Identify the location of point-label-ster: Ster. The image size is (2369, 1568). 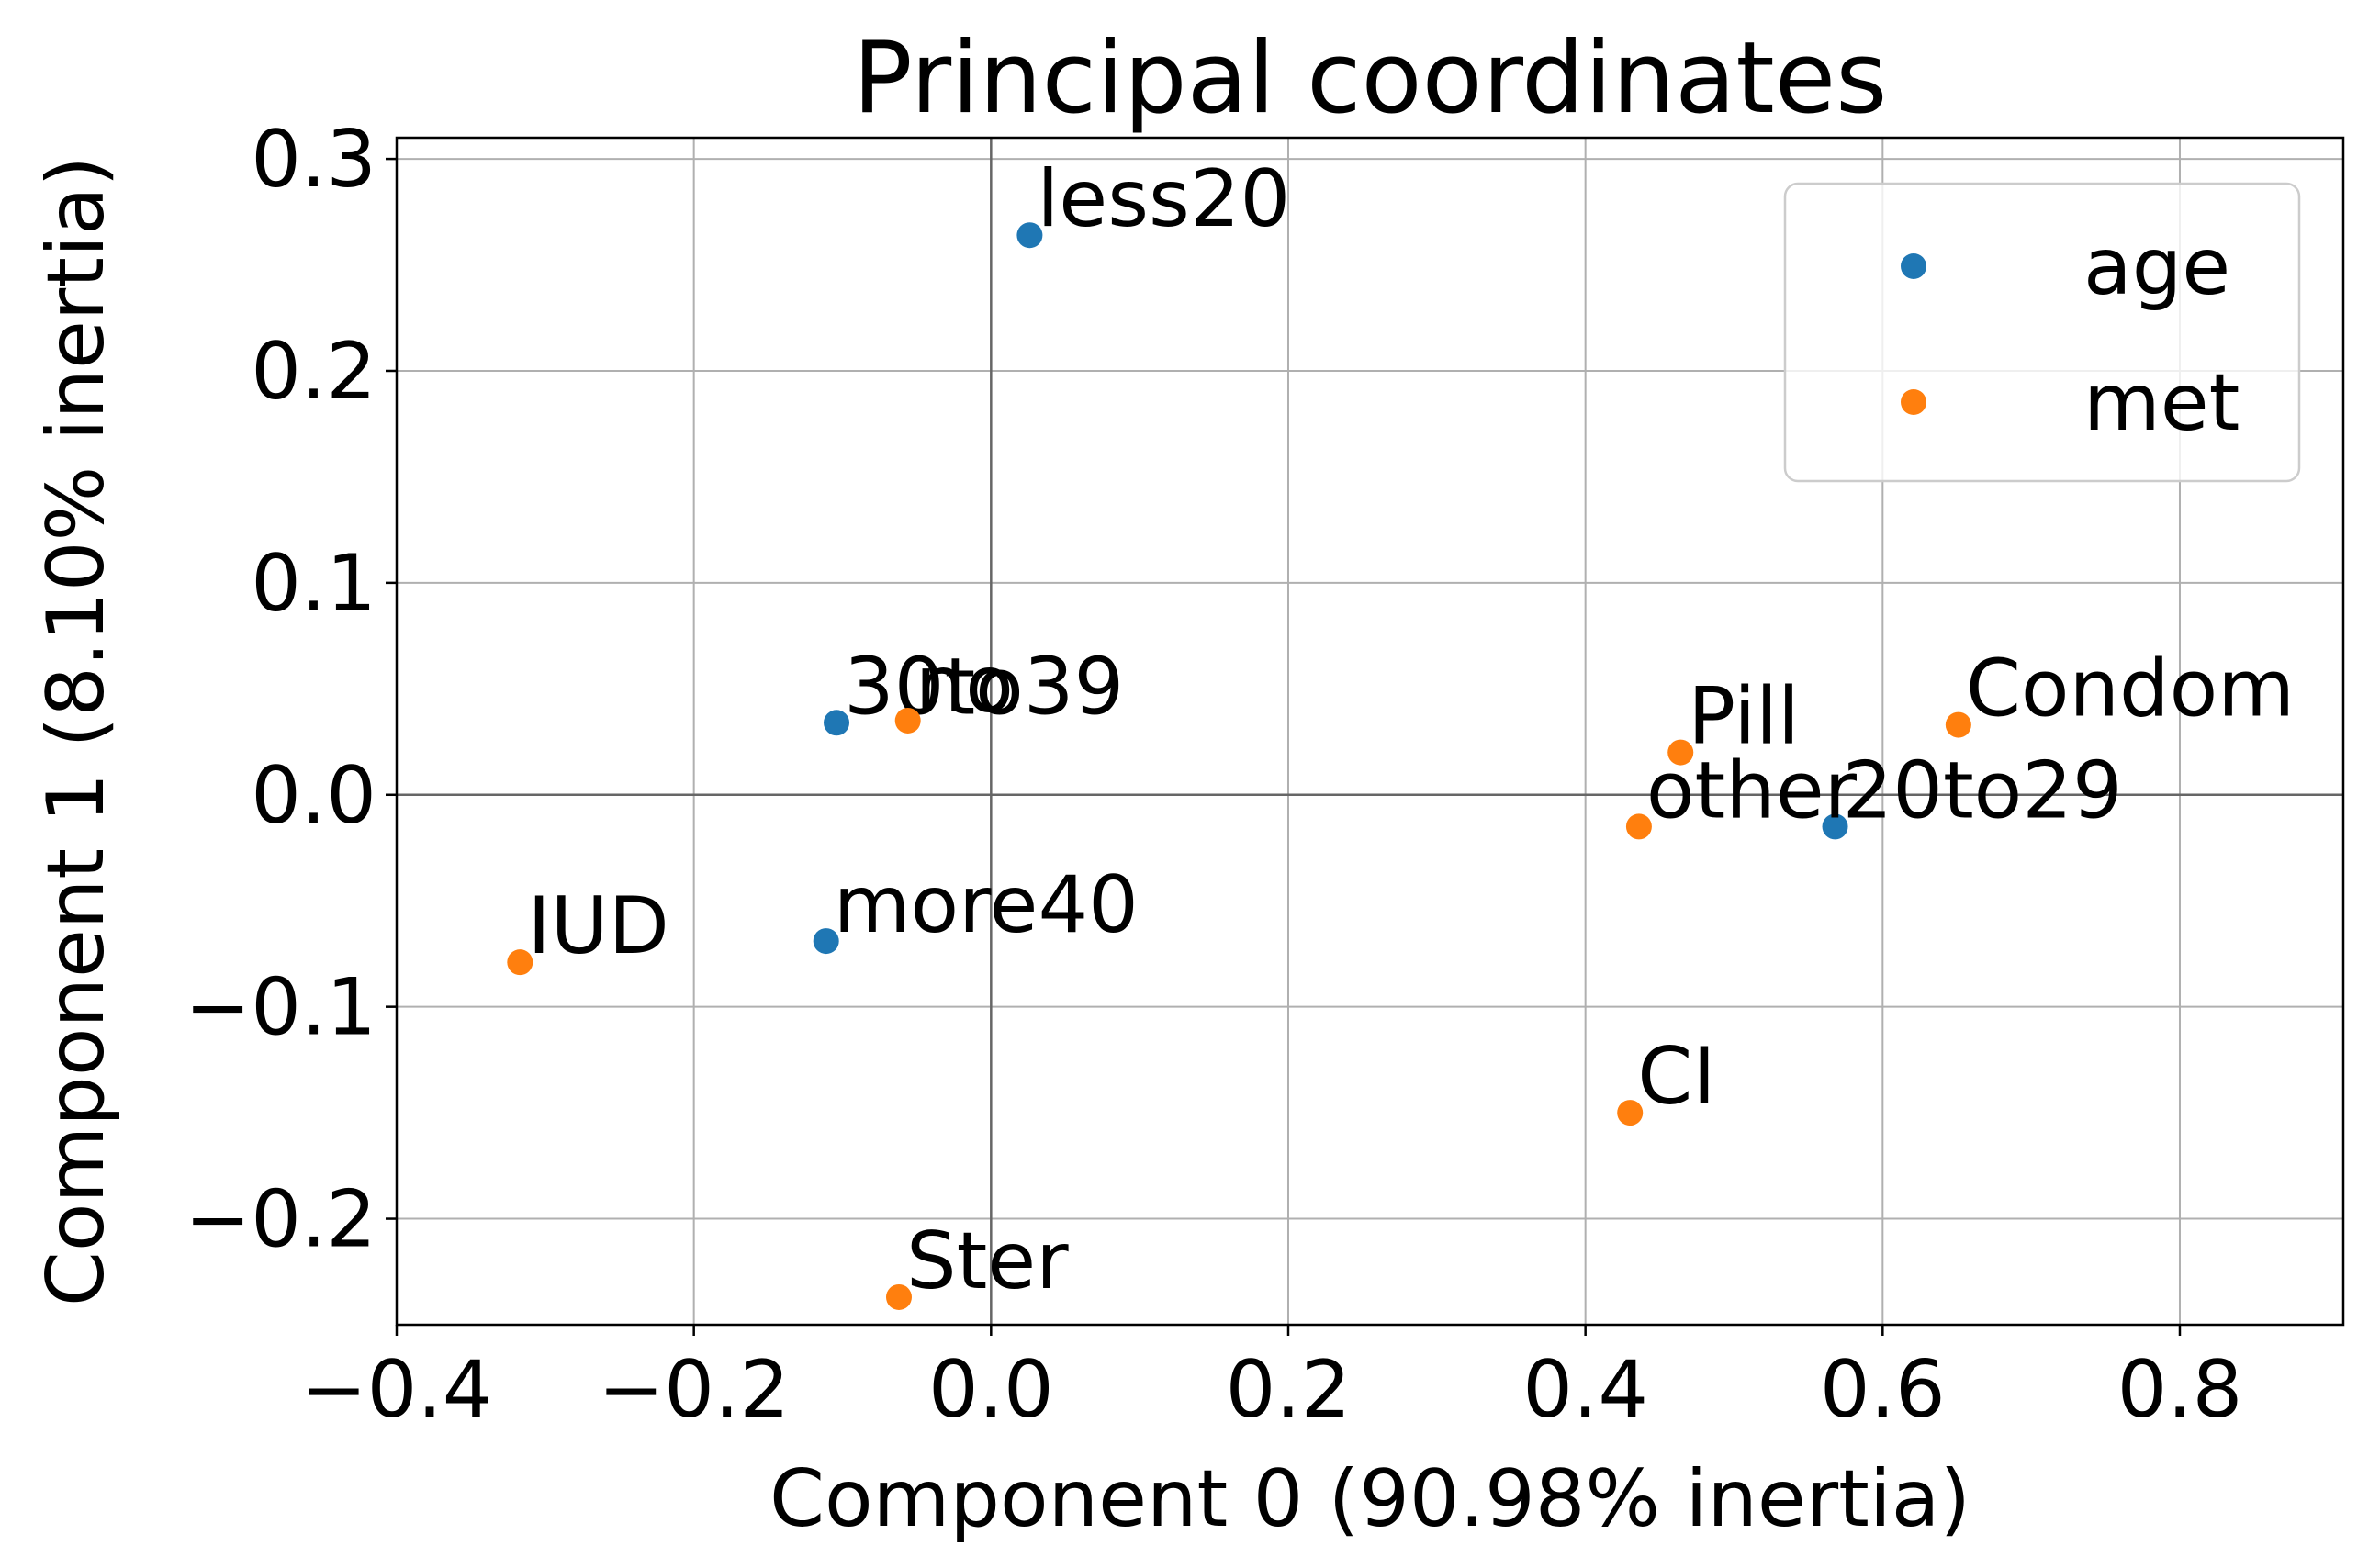
(988, 1261).